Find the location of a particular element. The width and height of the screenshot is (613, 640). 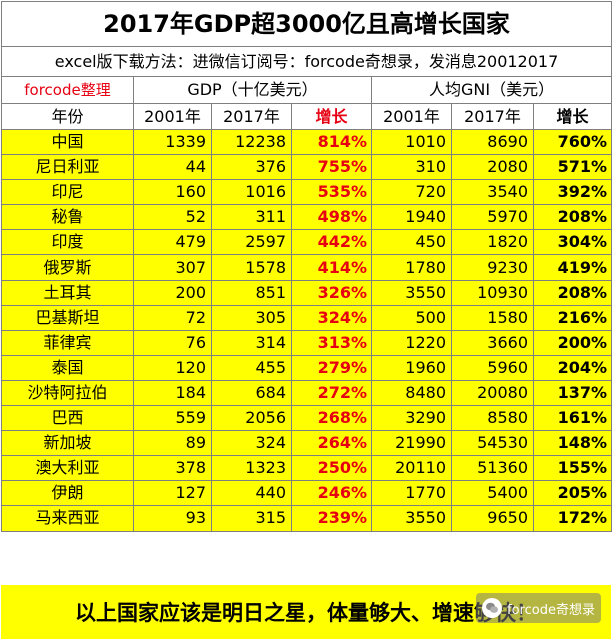

watermark-text: forcode奇想录 is located at coordinates (551, 610).